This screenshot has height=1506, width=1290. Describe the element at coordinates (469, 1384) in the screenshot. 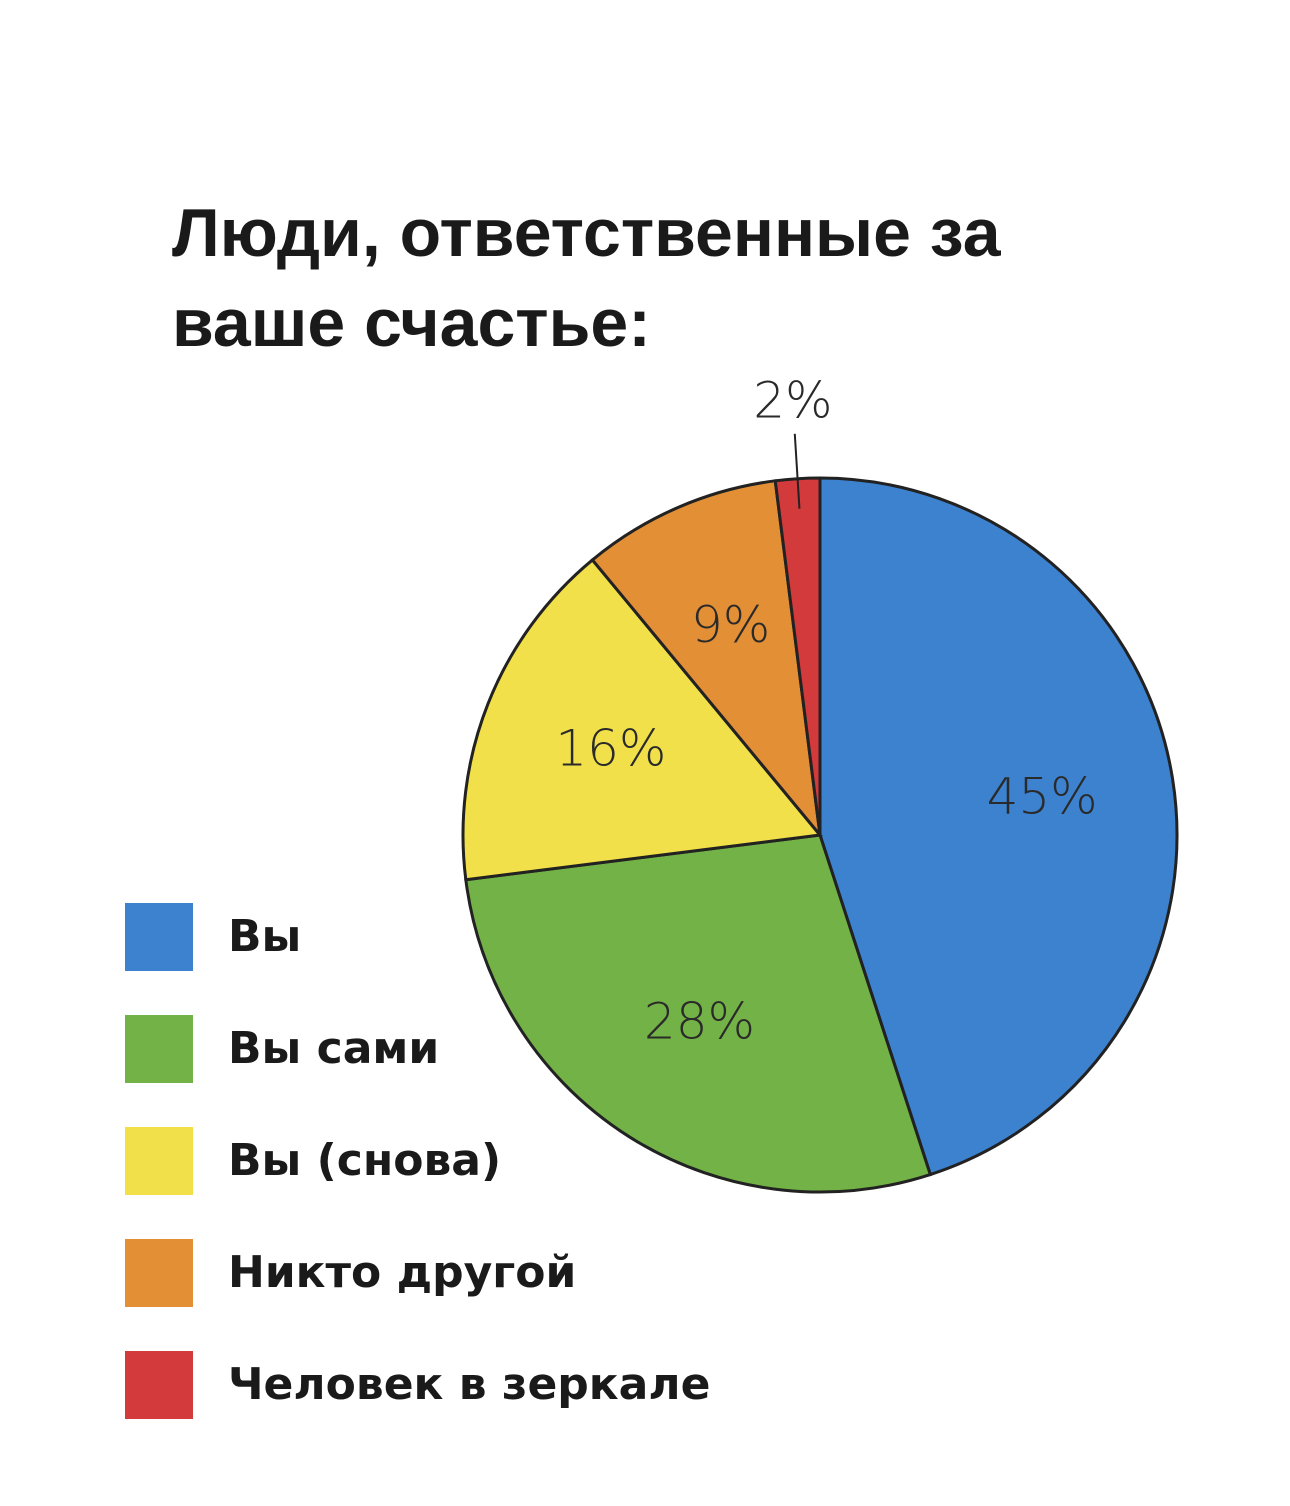

I see `legend-label: Человек в зеркале` at that location.